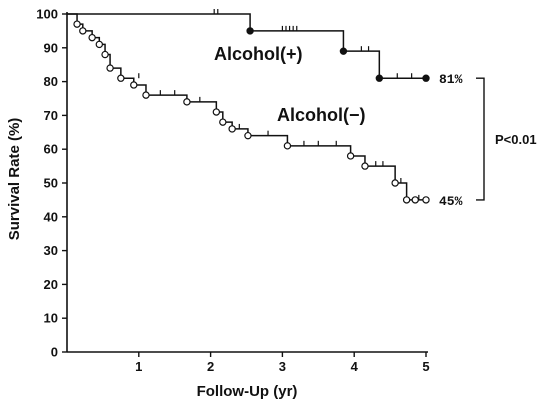 The image size is (559, 405). What do you see at coordinates (51, 250) in the screenshot?
I see `y-tick-label: 30` at bounding box center [51, 250].